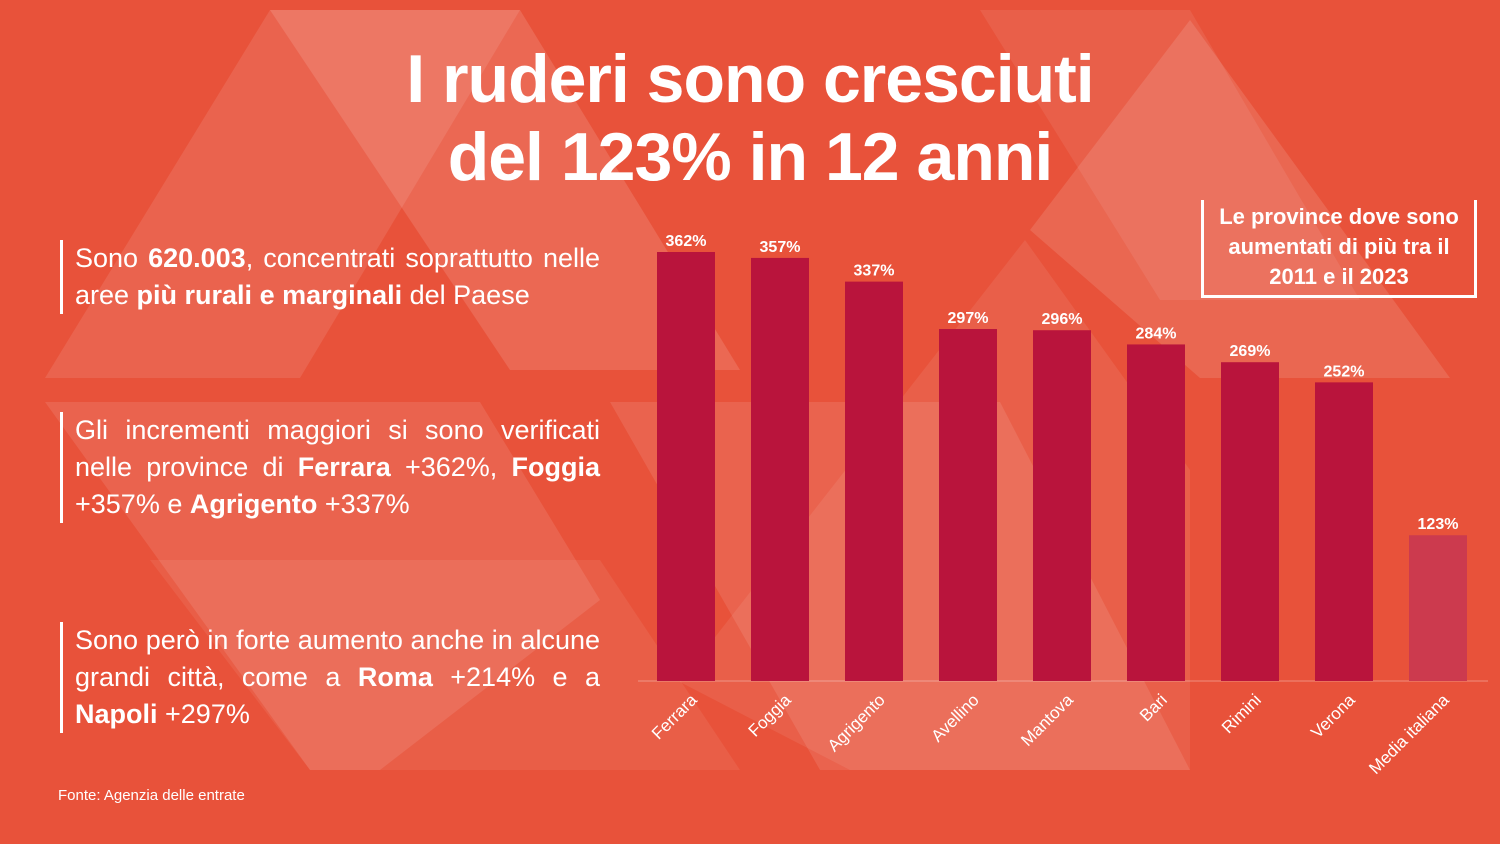 This screenshot has width=1500, height=844. What do you see at coordinates (955, 717) in the screenshot?
I see `category-label: Avellino` at bounding box center [955, 717].